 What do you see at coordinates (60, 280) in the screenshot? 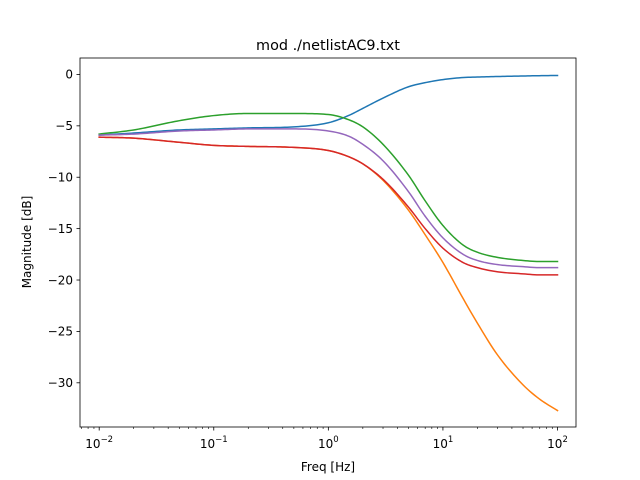
I see `y-tick-label: −20` at bounding box center [60, 280].